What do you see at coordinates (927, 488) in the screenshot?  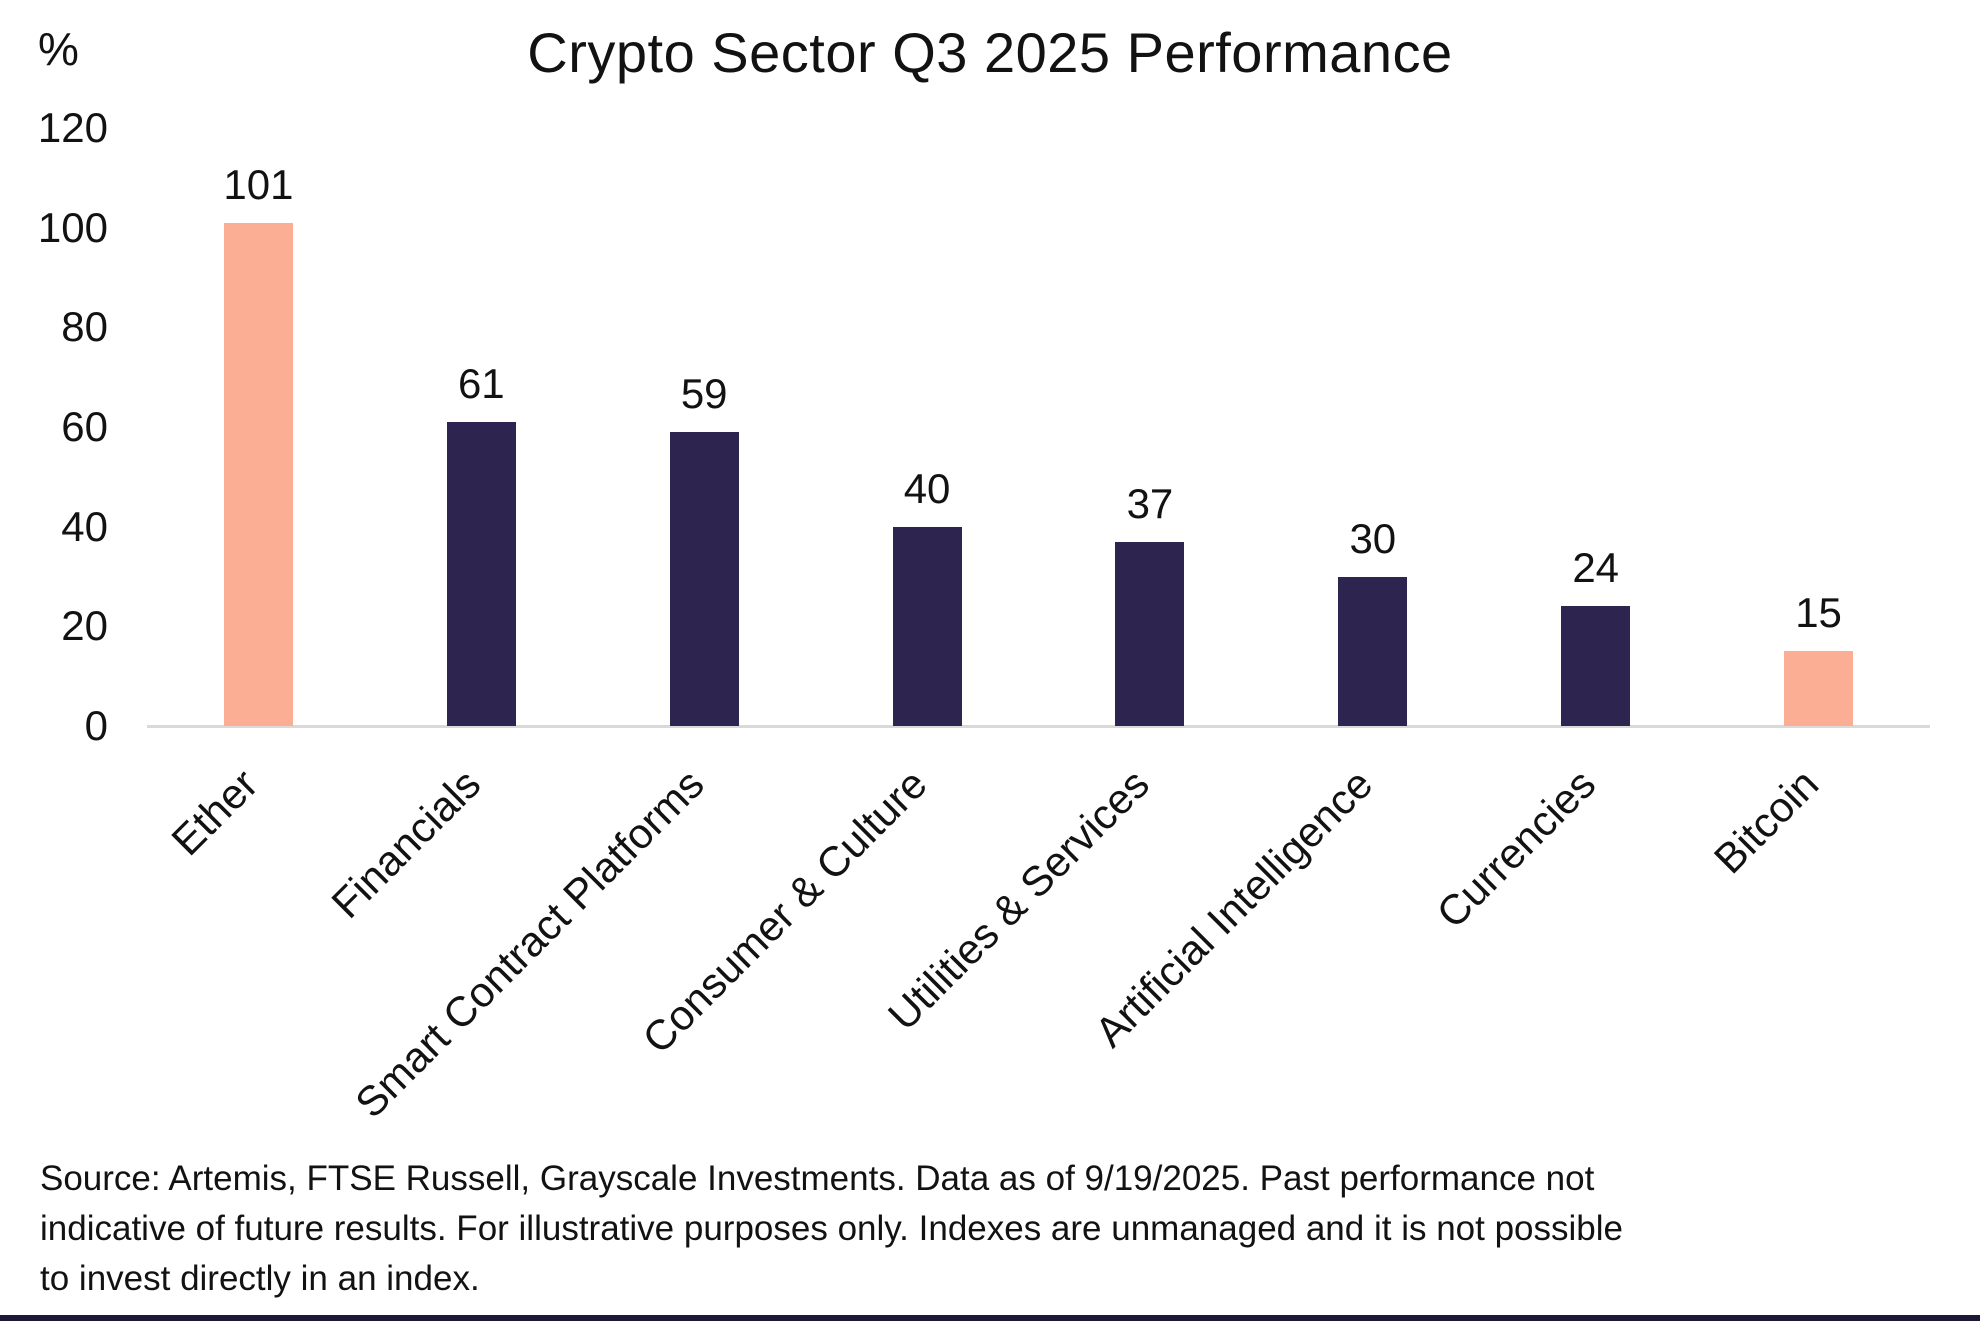 I see `bar-value-label: 40` at bounding box center [927, 488].